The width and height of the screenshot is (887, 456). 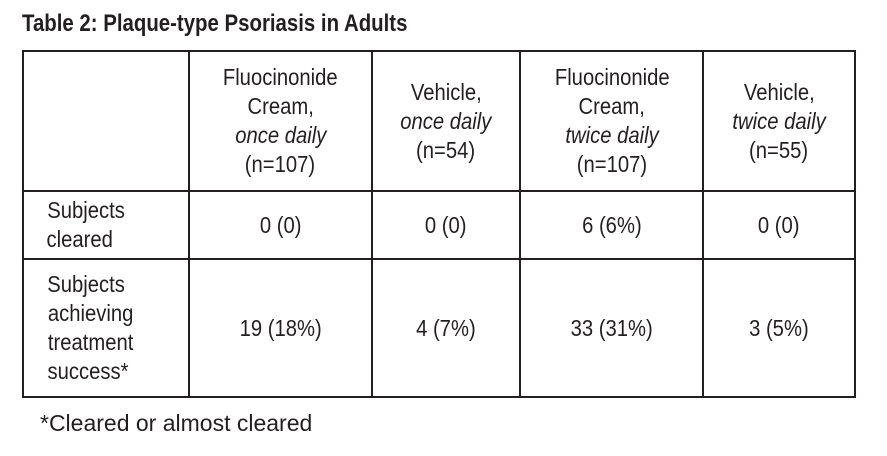 I want to click on table-title: Table 2: Plaque-type Psoriasis in Adults, so click(x=215, y=23).